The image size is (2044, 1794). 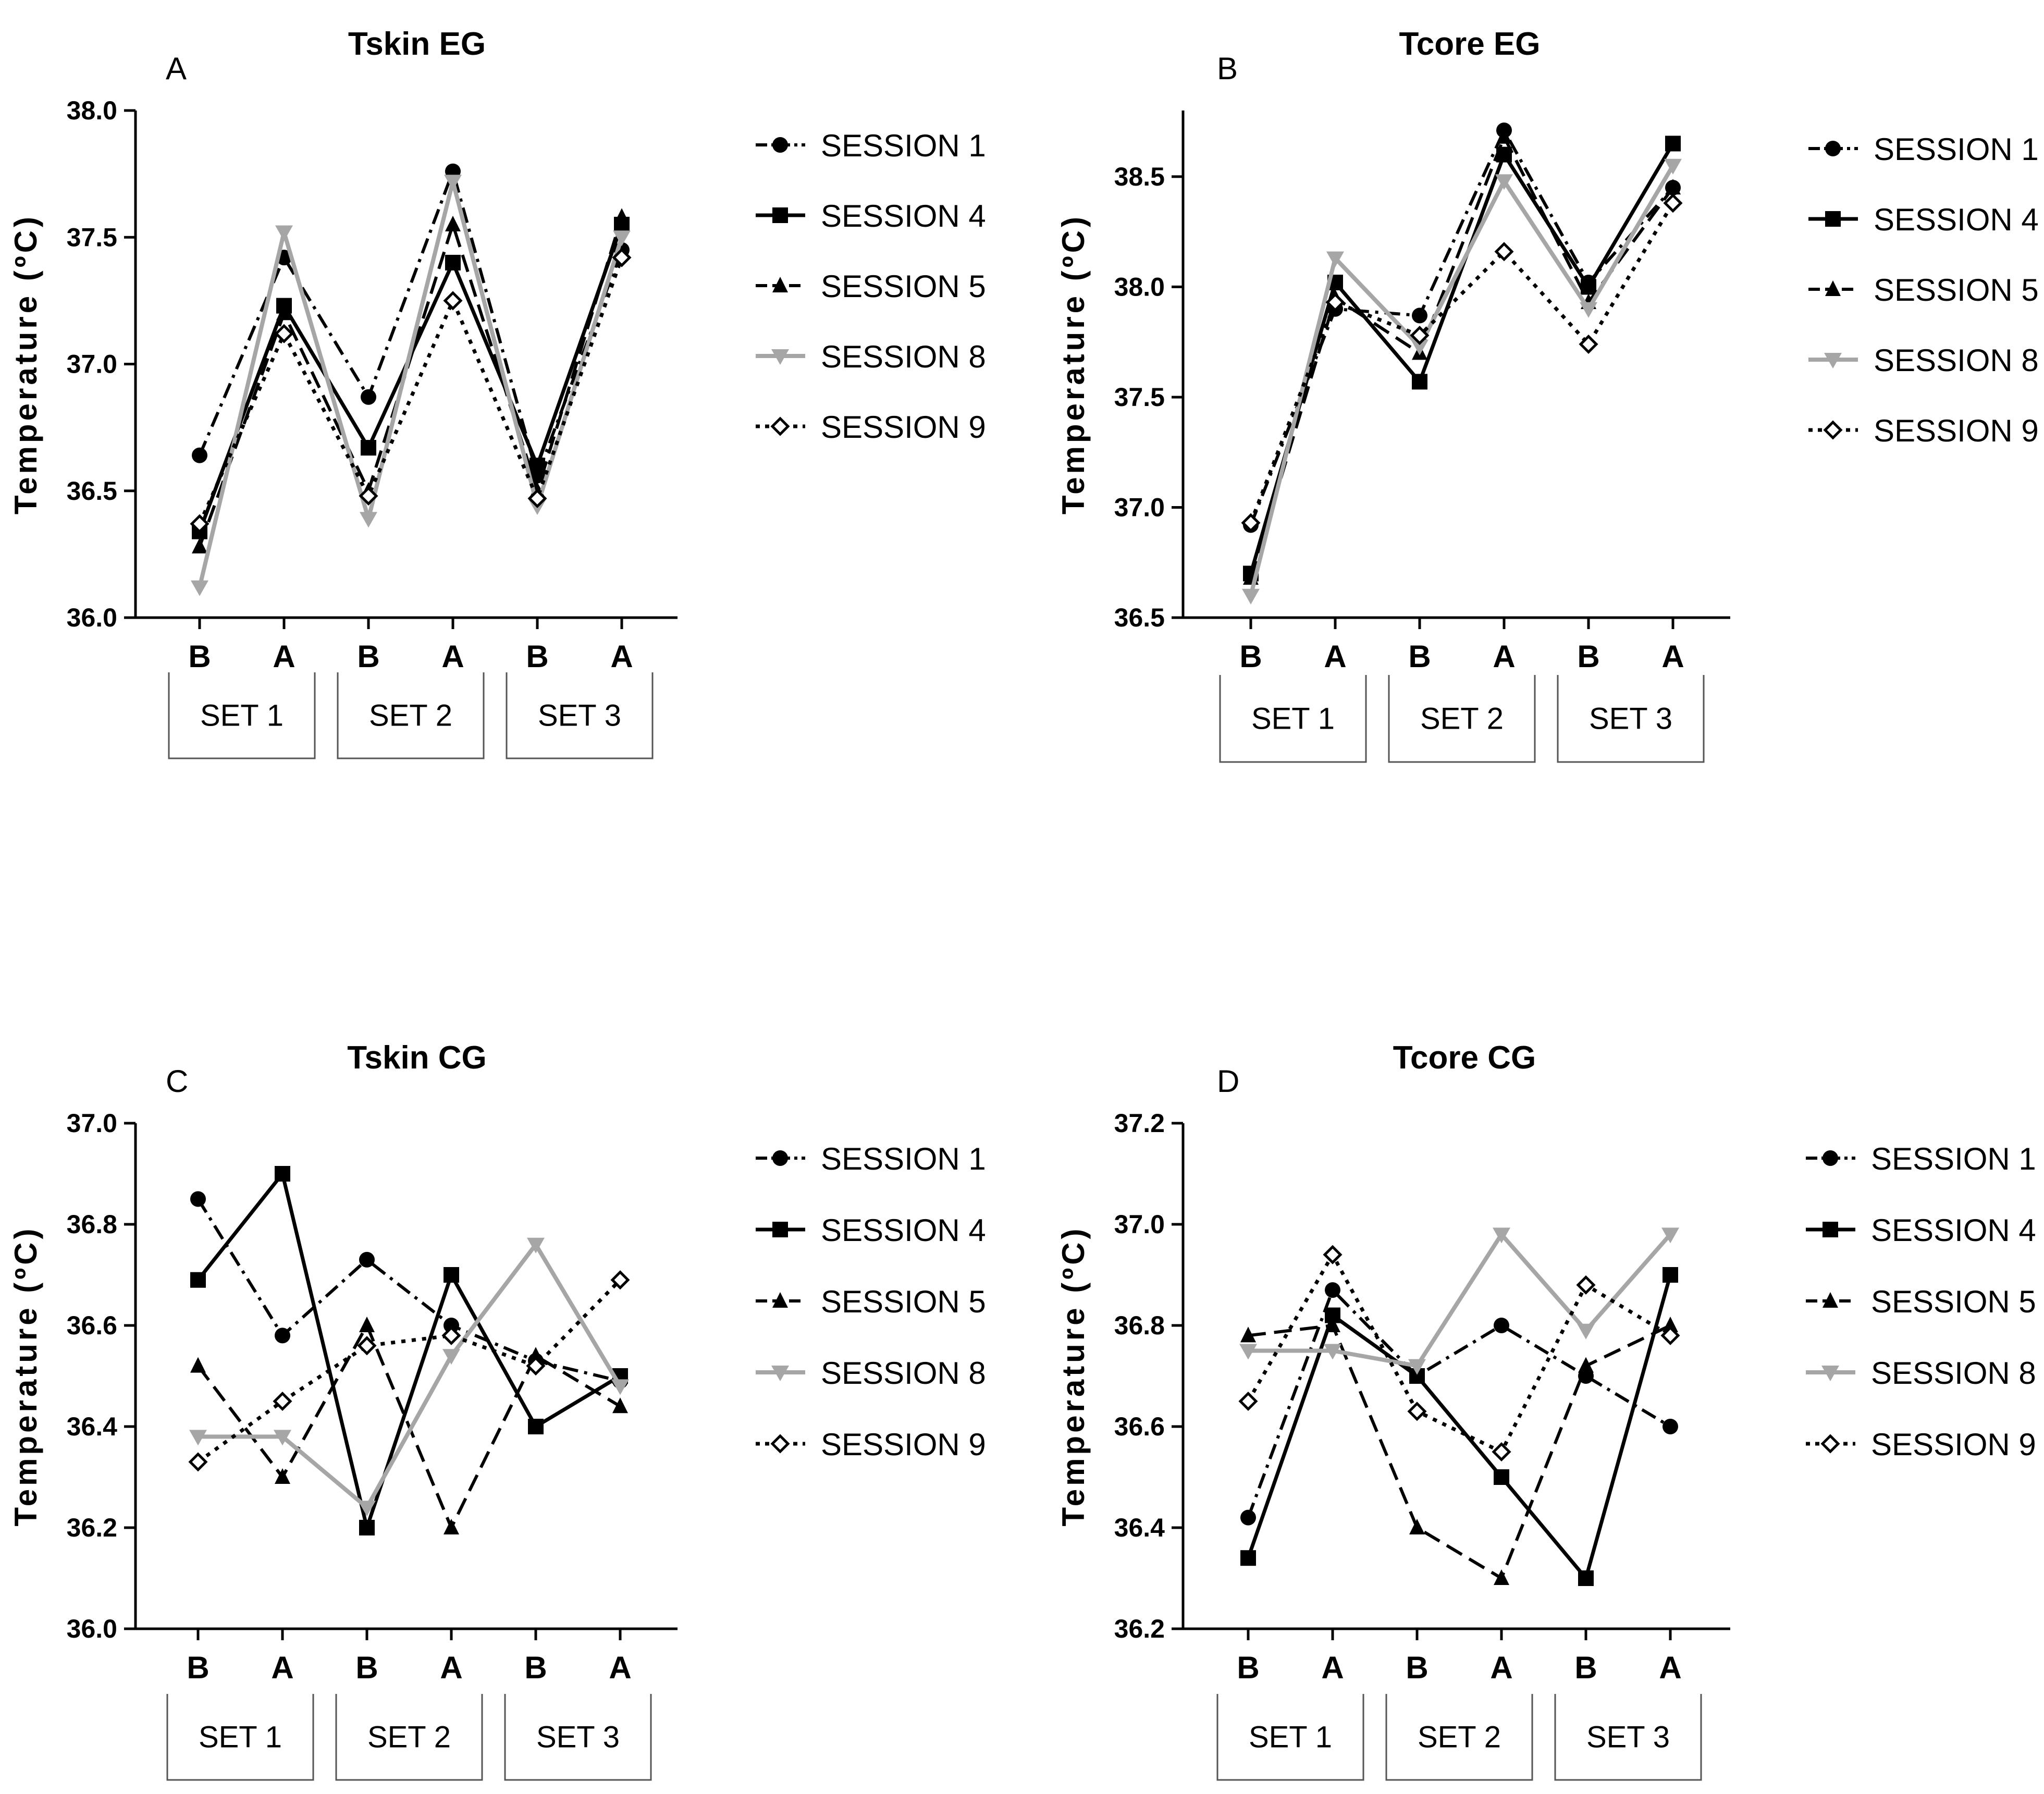 I want to click on y-tick-label: 36.8, so click(x=1140, y=1325).